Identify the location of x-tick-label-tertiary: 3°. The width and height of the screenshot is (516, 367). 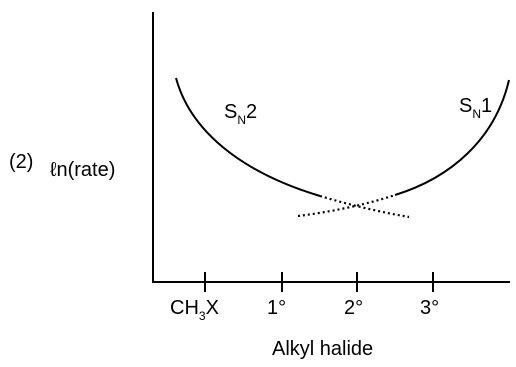
(429, 308).